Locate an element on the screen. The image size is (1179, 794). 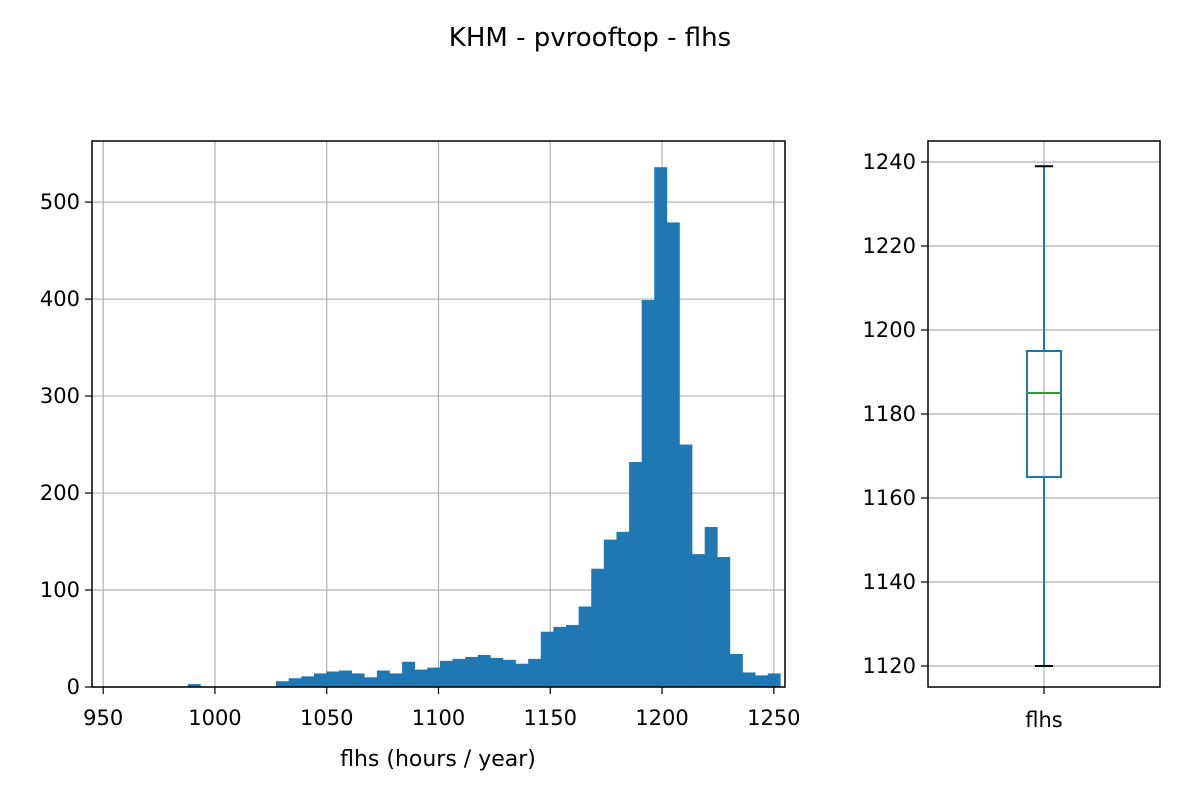
boxplot-y-tick-label: 1180 is located at coordinates (889, 414).